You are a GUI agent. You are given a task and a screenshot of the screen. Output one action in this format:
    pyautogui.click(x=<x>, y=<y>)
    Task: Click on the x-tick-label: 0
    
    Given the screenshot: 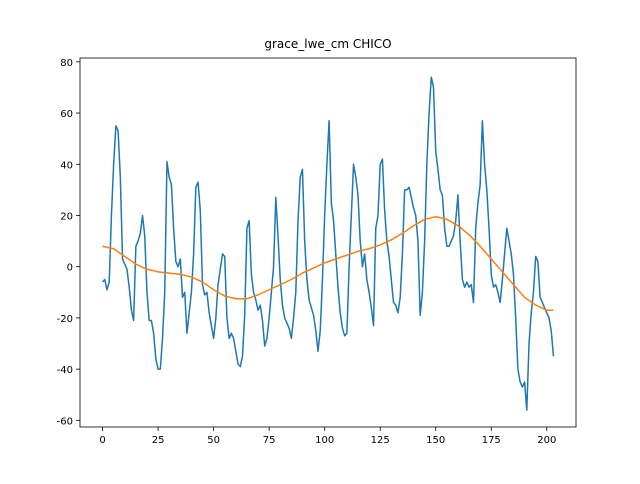 What is the action you would take?
    pyautogui.click(x=102, y=440)
    